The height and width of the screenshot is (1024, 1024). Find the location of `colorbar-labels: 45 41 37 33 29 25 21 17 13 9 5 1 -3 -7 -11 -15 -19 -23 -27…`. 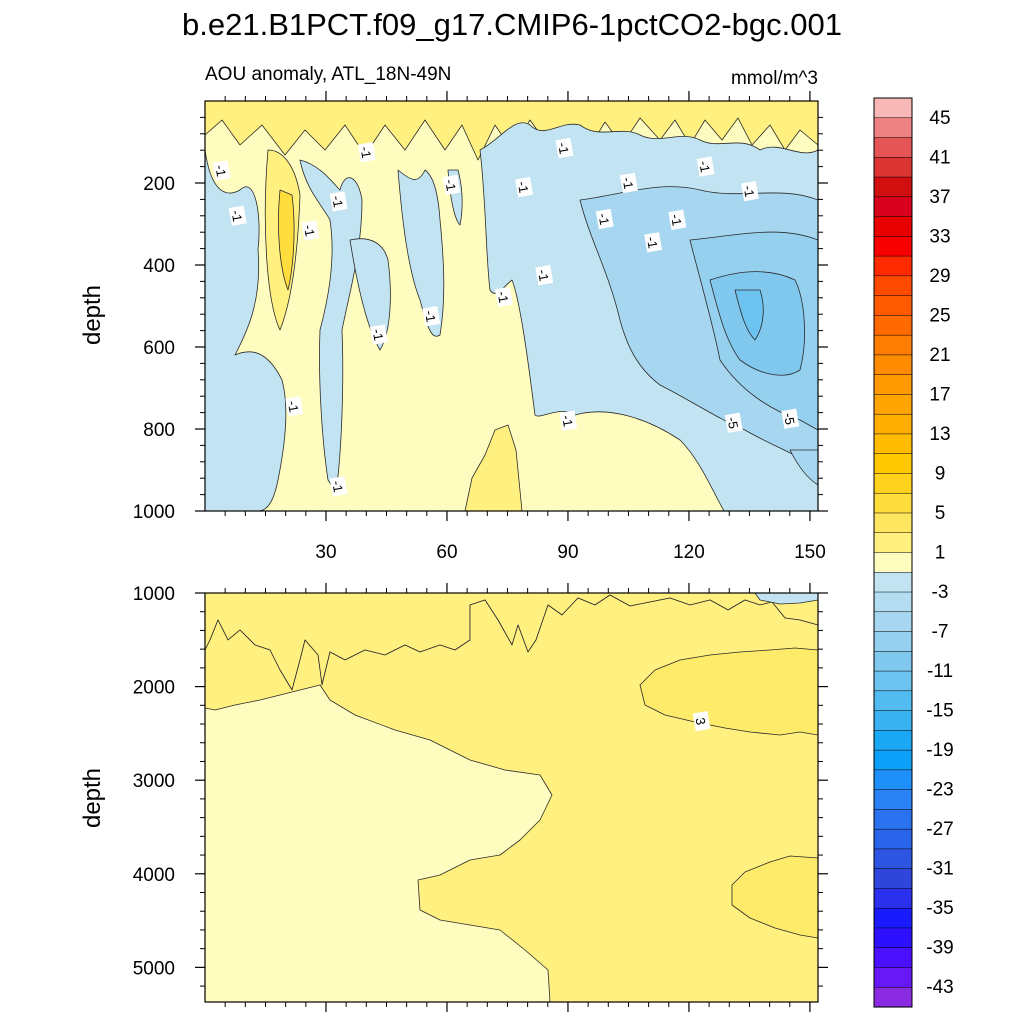

colorbar-labels: 45 41 37 33 29 25 21 17 13 9 5 1 -3 -7 -11 -15 -19 -23 -27… is located at coordinates (939, 553).